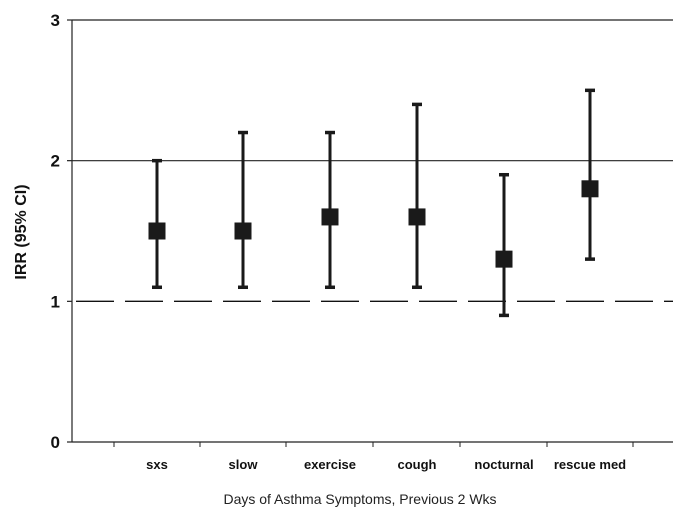 The height and width of the screenshot is (512, 673). Describe the element at coordinates (244, 464) in the screenshot. I see `x-category-label-slow: slow` at that location.